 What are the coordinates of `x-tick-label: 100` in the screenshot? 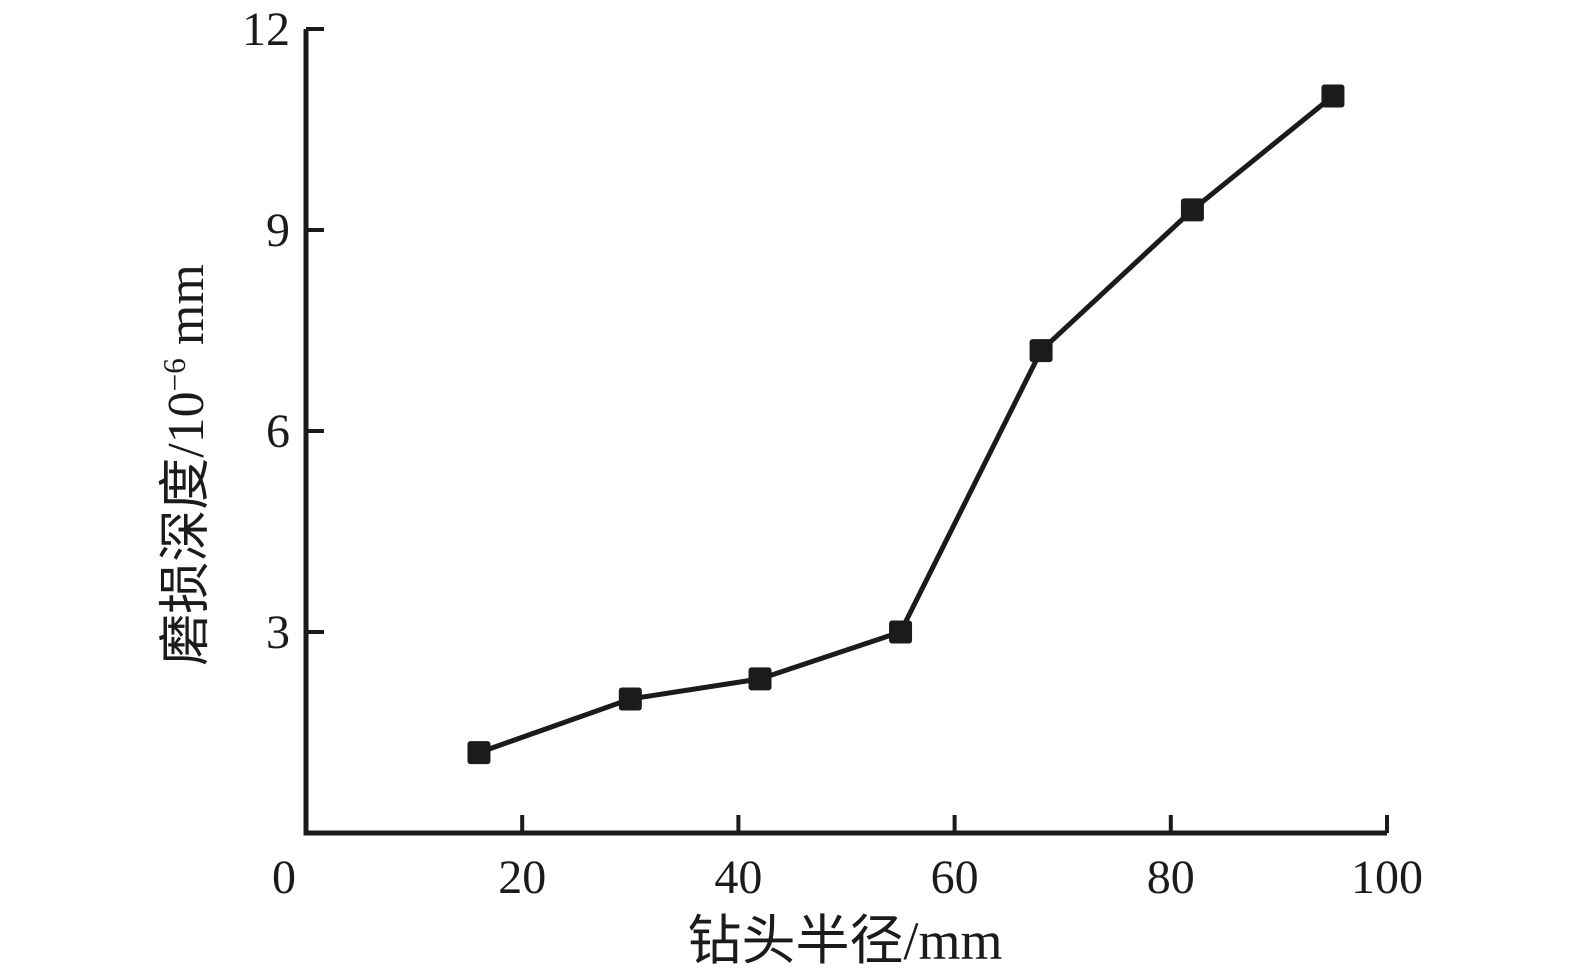 It's located at (1387, 877).